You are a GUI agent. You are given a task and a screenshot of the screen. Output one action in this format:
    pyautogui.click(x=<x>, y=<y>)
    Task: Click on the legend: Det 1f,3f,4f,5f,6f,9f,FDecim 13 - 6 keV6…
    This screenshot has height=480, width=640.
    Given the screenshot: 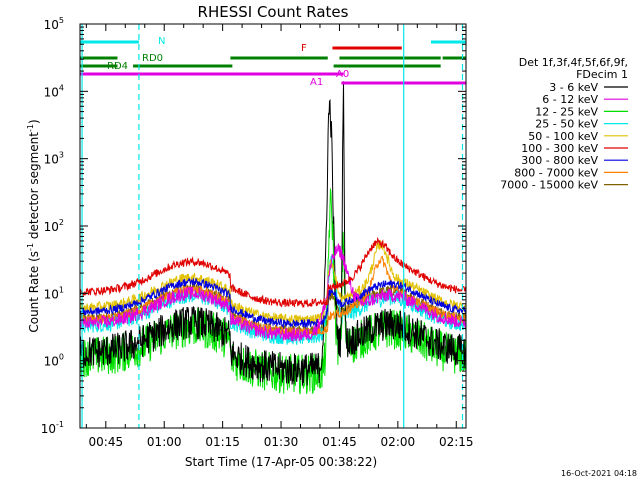 What is the action you would take?
    pyautogui.click(x=564, y=124)
    